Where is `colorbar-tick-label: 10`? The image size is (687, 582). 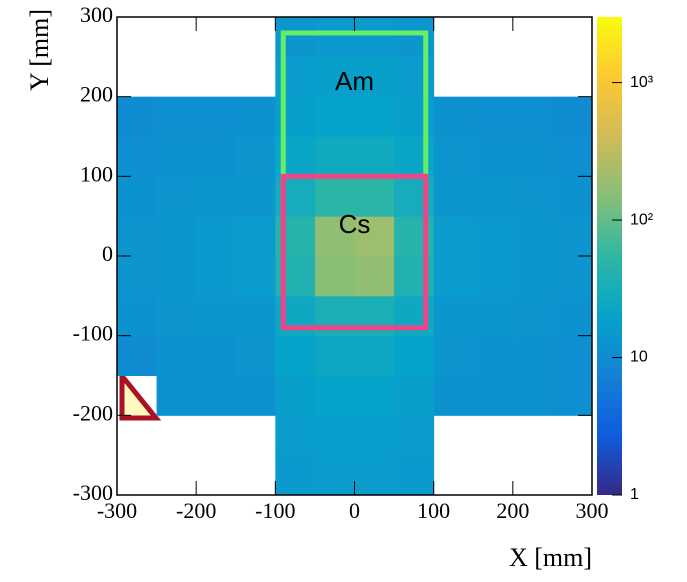 colorbar-tick-label: 10 is located at coordinates (639, 357).